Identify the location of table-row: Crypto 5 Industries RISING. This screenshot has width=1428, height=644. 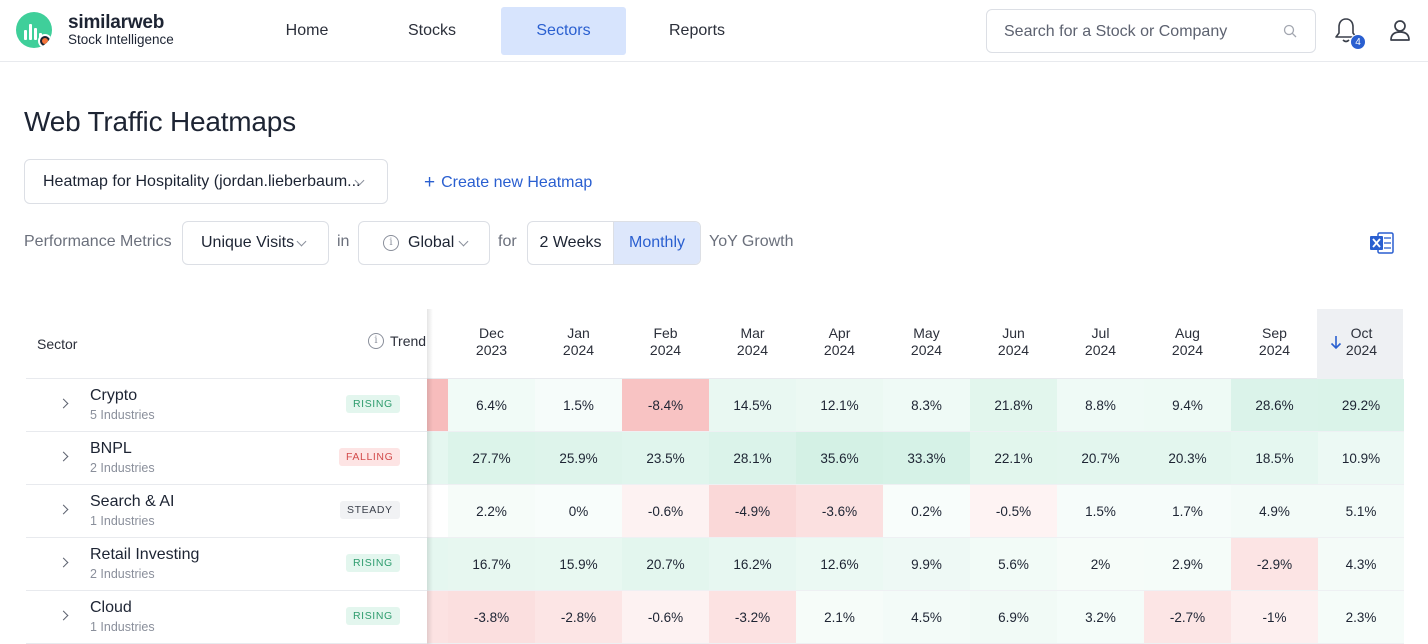
(226, 405).